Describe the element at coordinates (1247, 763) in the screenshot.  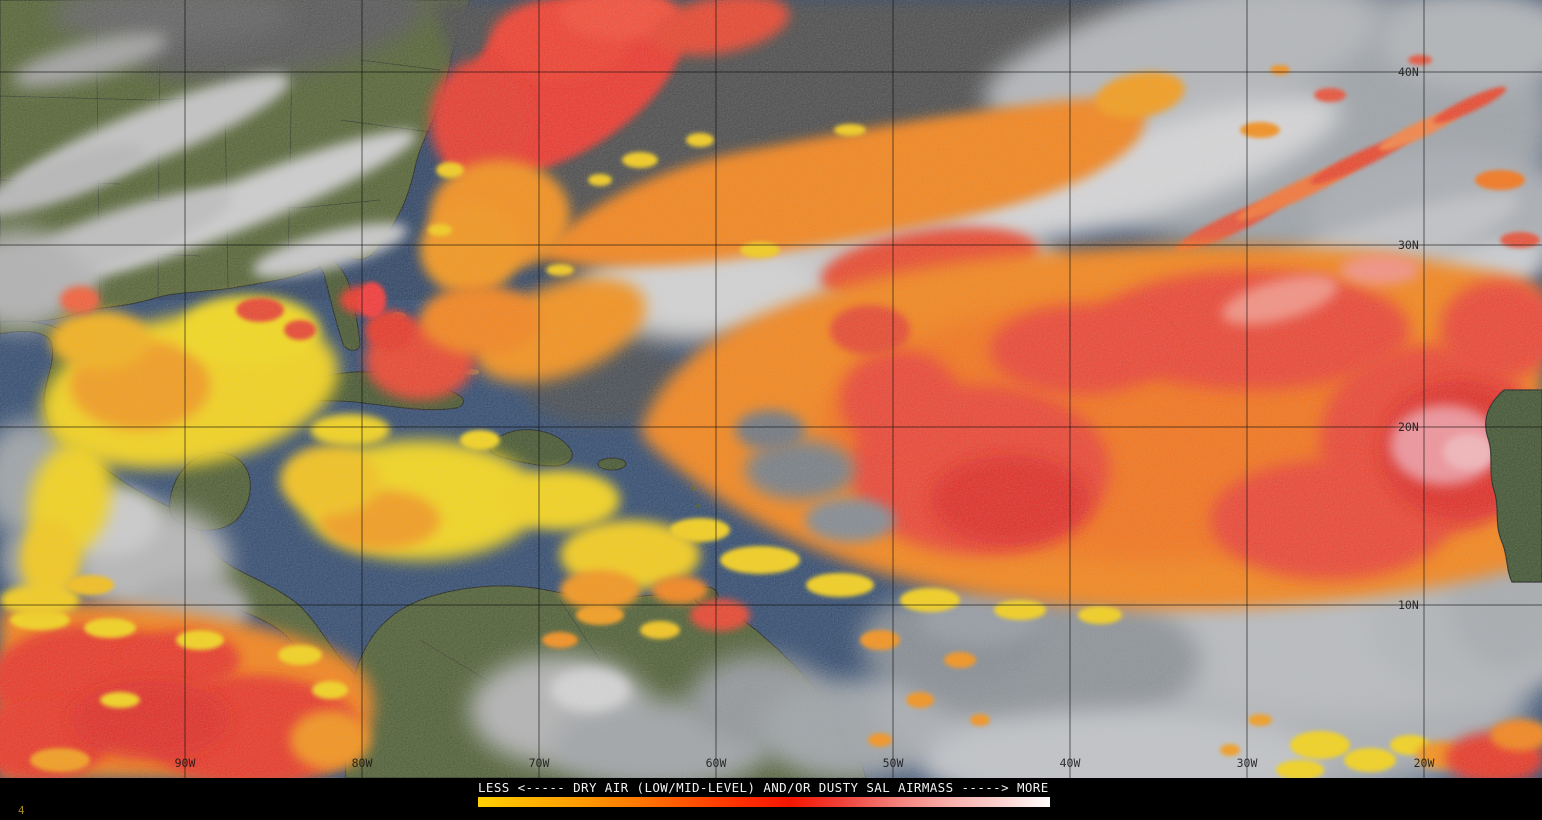
I see `longitude-label: 30W` at that location.